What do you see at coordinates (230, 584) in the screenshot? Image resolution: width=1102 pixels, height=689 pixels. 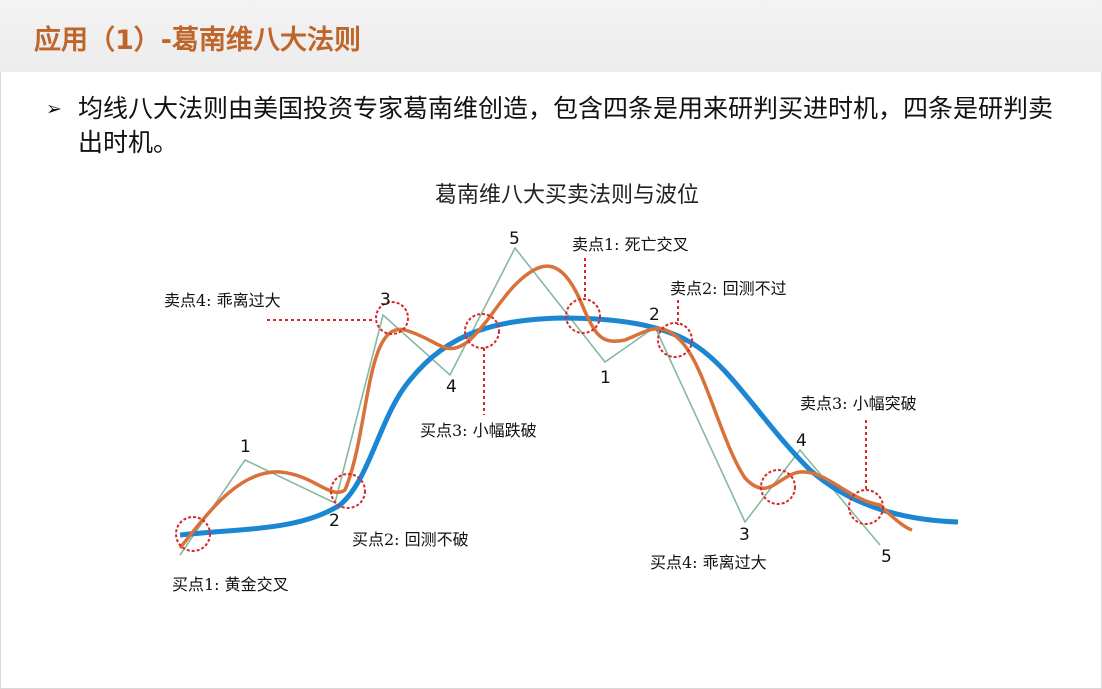 I see `buy1-label: 买点1: 黄金交叉` at bounding box center [230, 584].